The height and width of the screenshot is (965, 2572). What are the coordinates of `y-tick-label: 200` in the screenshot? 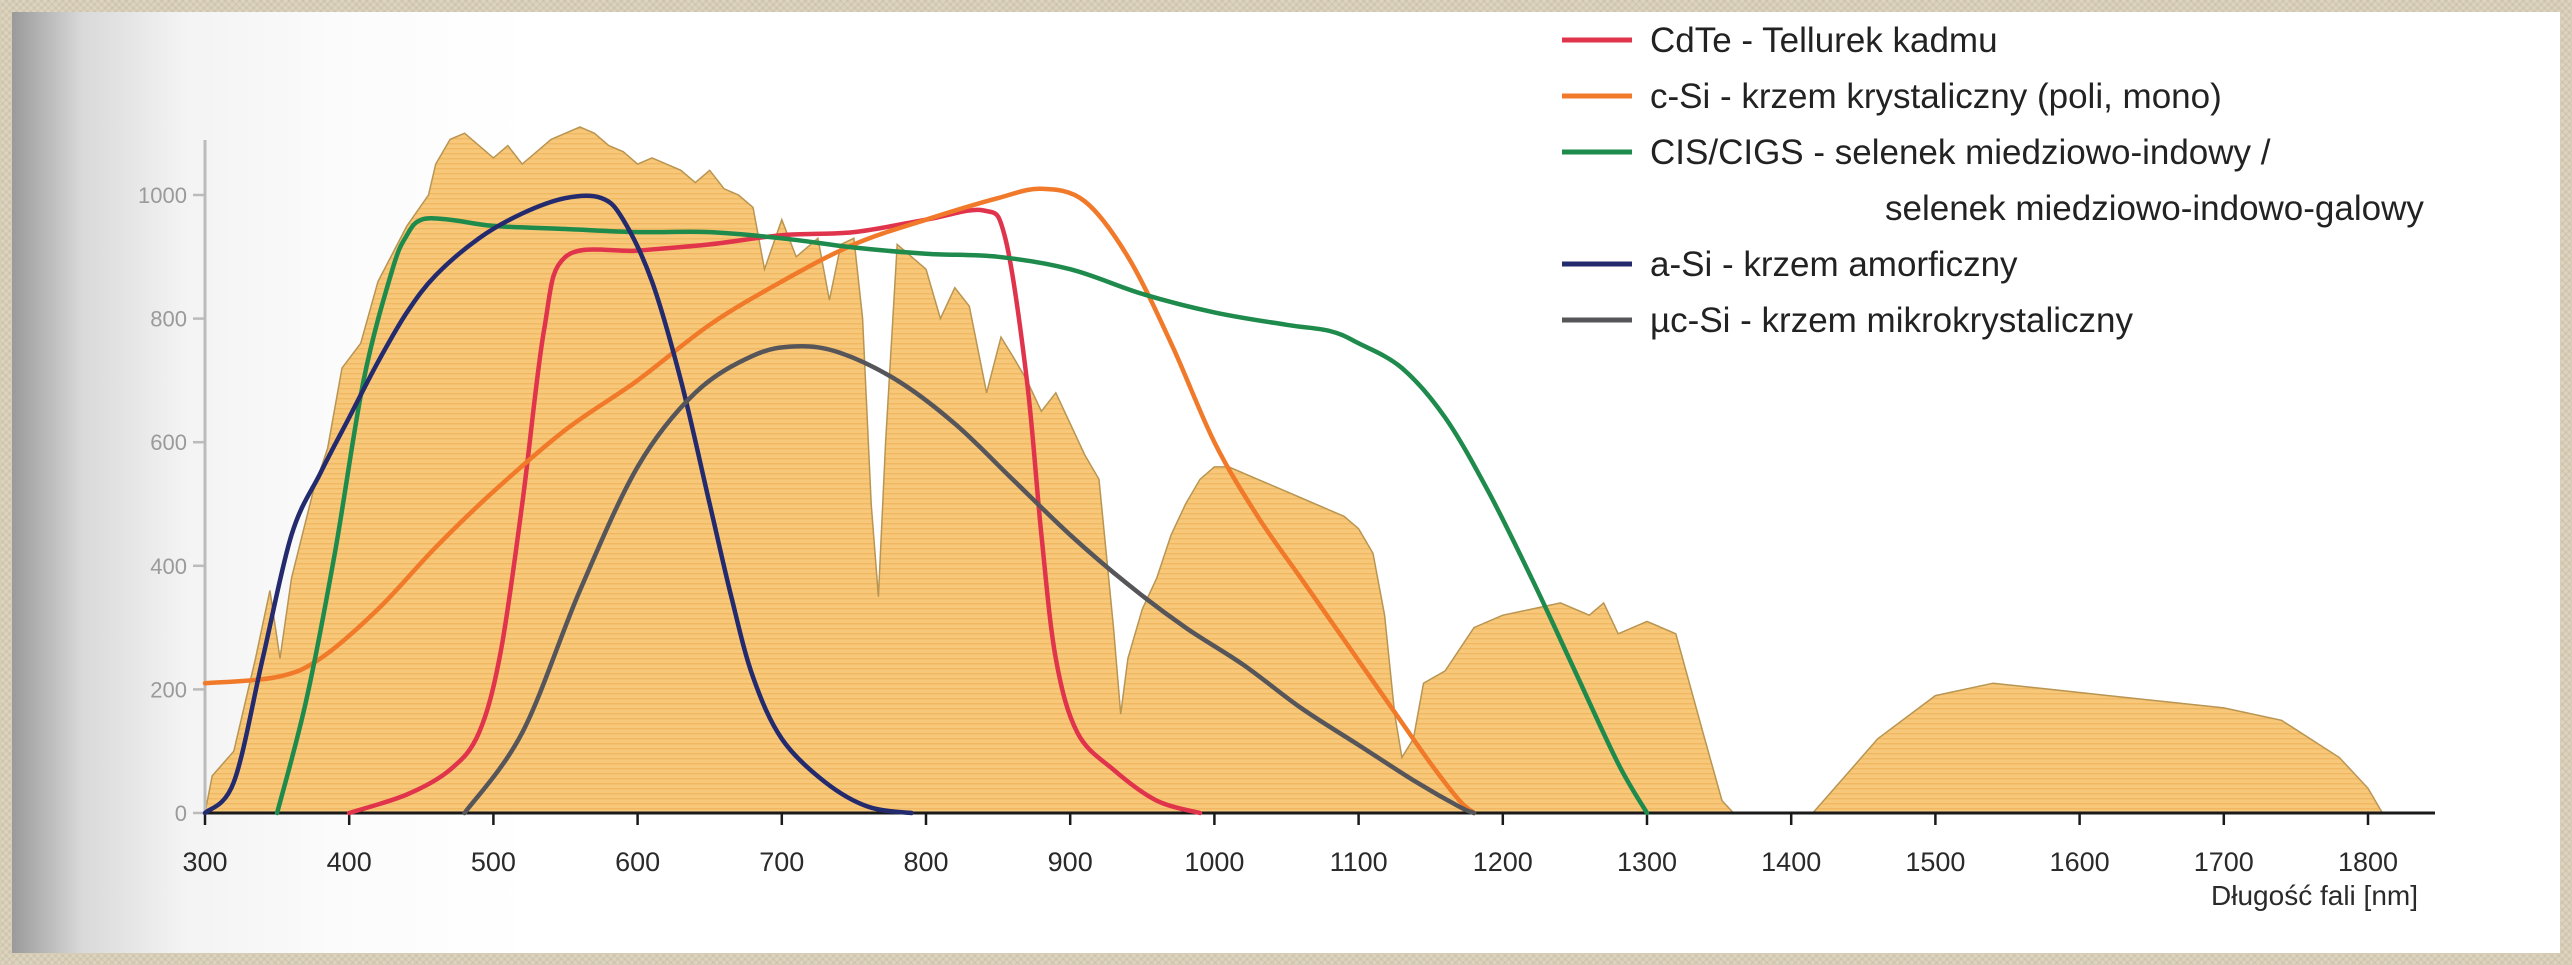 It's located at (168, 689).